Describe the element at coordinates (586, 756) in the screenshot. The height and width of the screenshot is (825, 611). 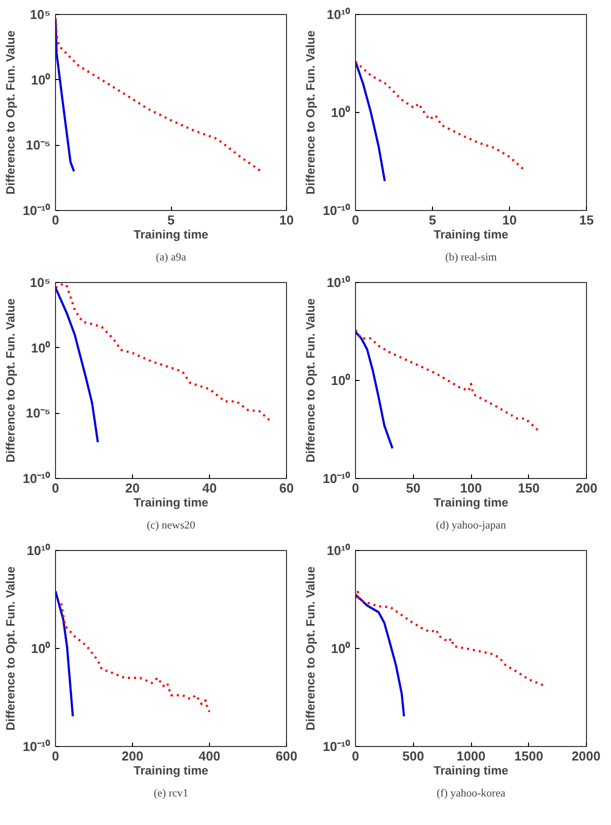
I see `x-tick-label: 2000` at that location.